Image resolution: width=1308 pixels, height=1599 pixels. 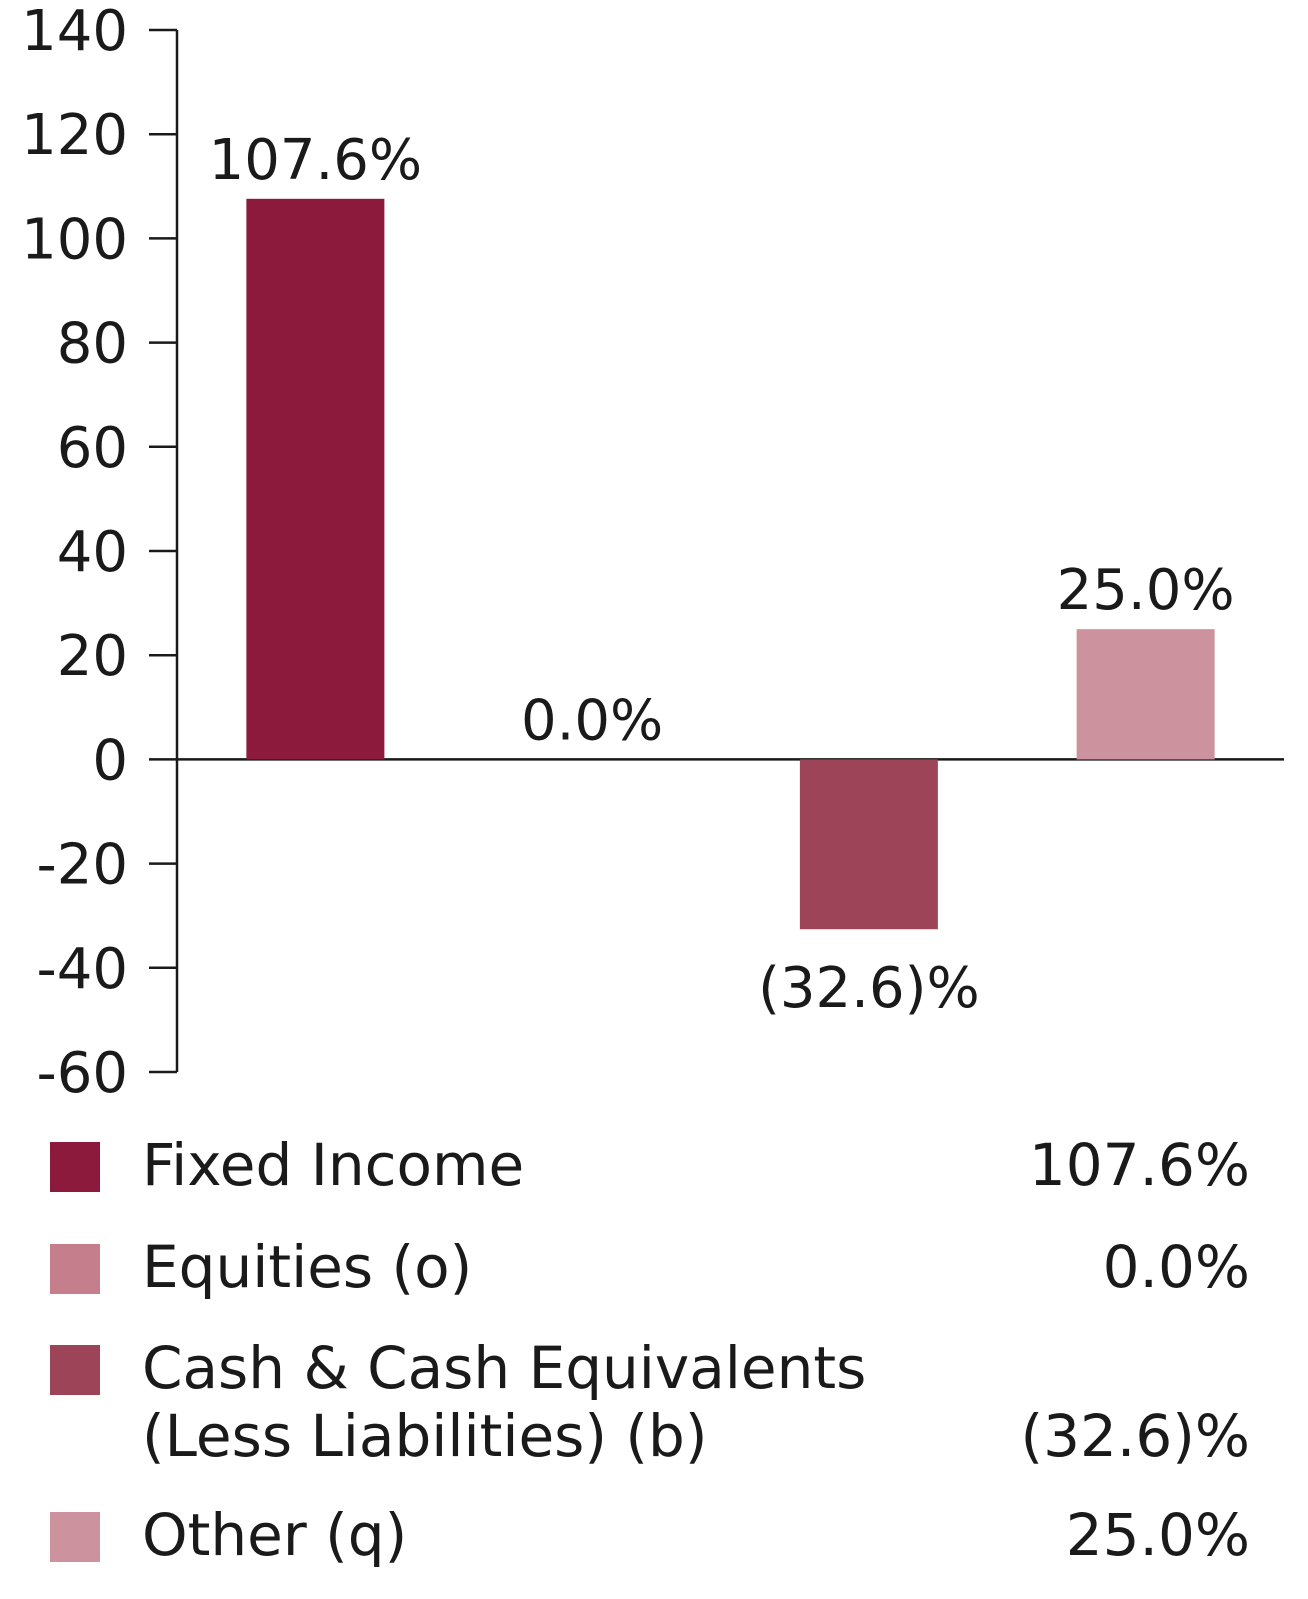 What do you see at coordinates (316, 160) in the screenshot?
I see `bar-data-label: 107.6%` at bounding box center [316, 160].